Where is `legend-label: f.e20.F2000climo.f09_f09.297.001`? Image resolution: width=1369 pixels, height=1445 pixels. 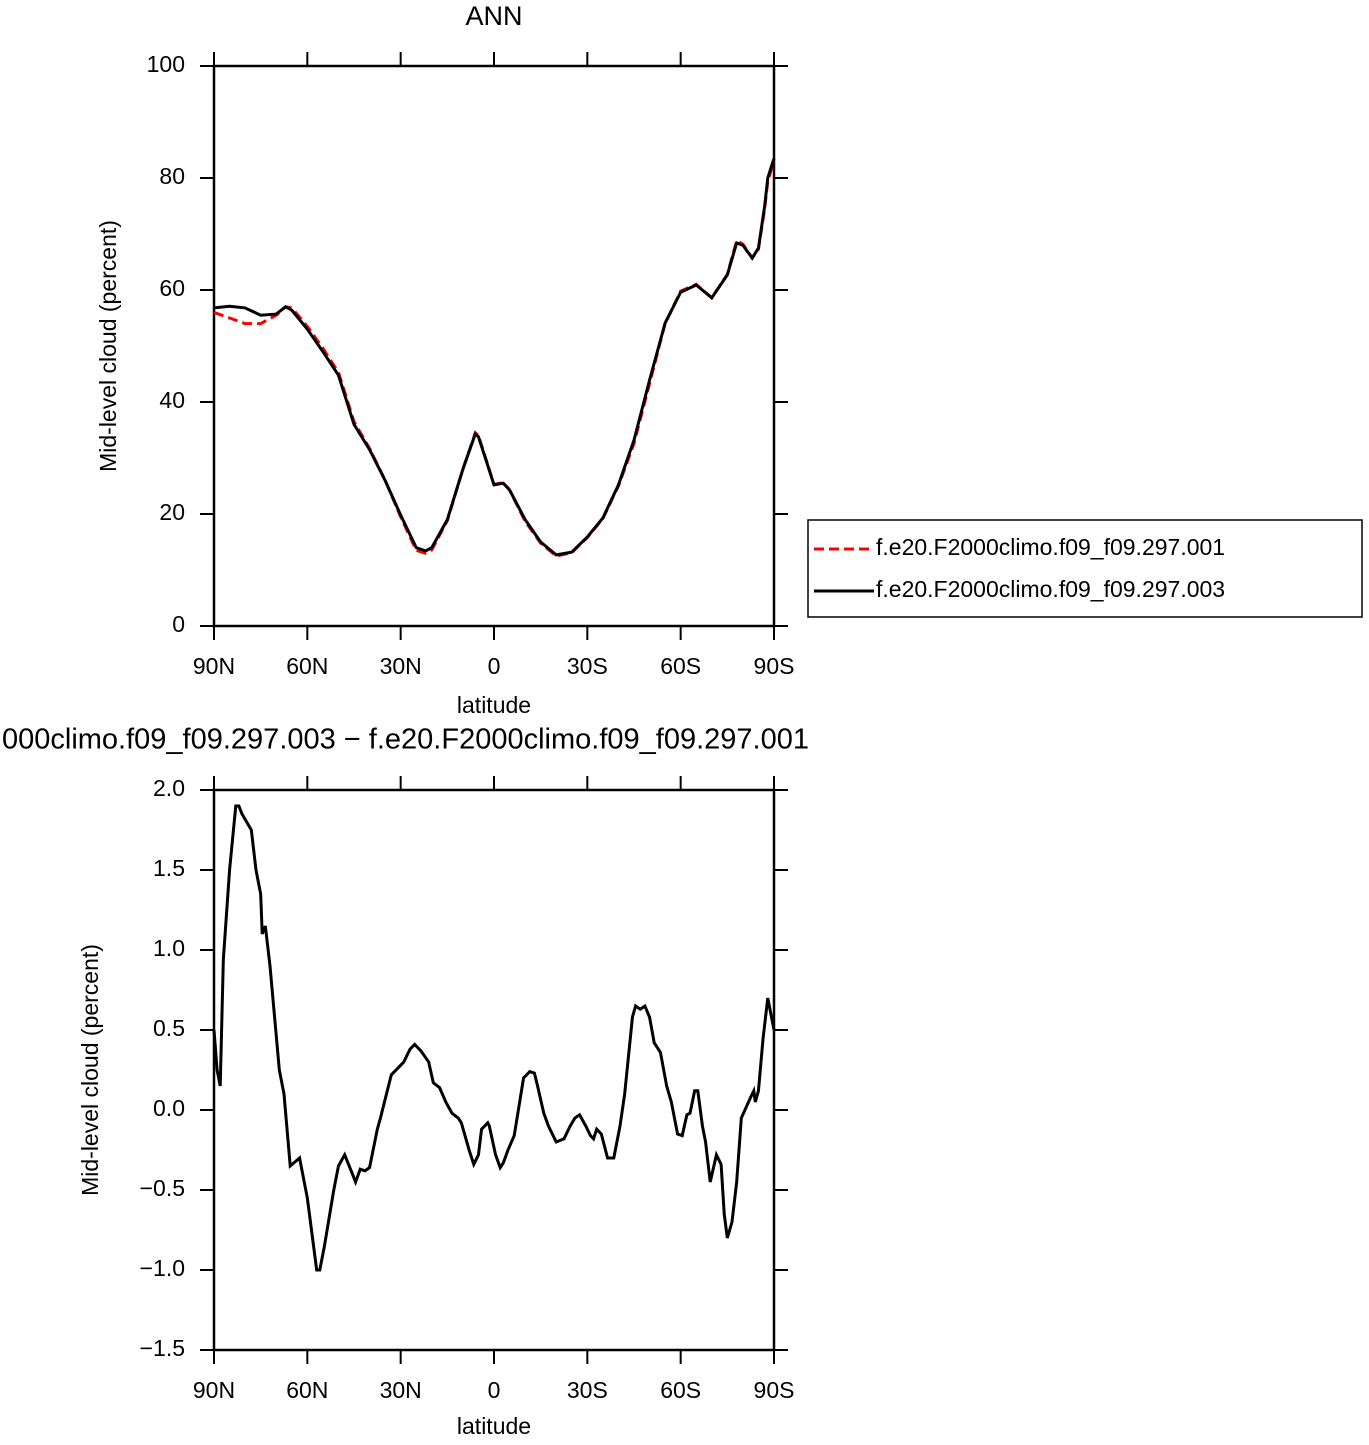 legend-label: f.e20.F2000climo.f09_f09.297.001 is located at coordinates (1050, 547).